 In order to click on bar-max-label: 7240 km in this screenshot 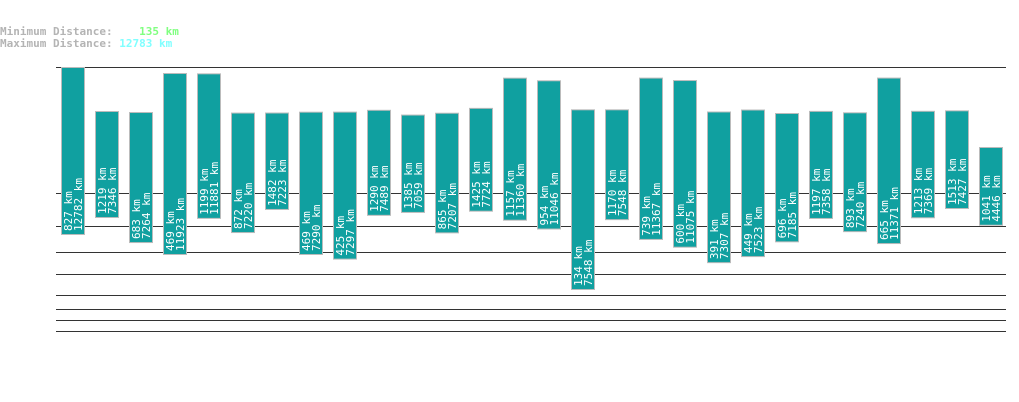, I will do `click(860, 204)`.